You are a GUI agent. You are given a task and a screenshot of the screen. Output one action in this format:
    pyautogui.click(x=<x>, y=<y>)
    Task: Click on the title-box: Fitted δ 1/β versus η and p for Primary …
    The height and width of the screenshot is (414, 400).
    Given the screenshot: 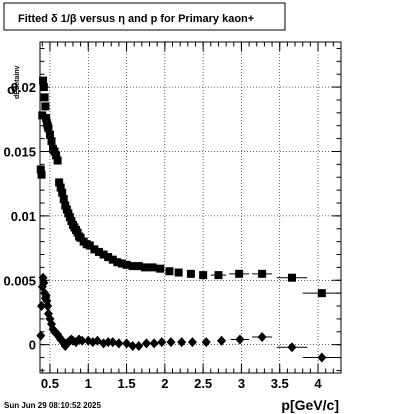 What is the action you would take?
    pyautogui.click(x=144, y=16)
    